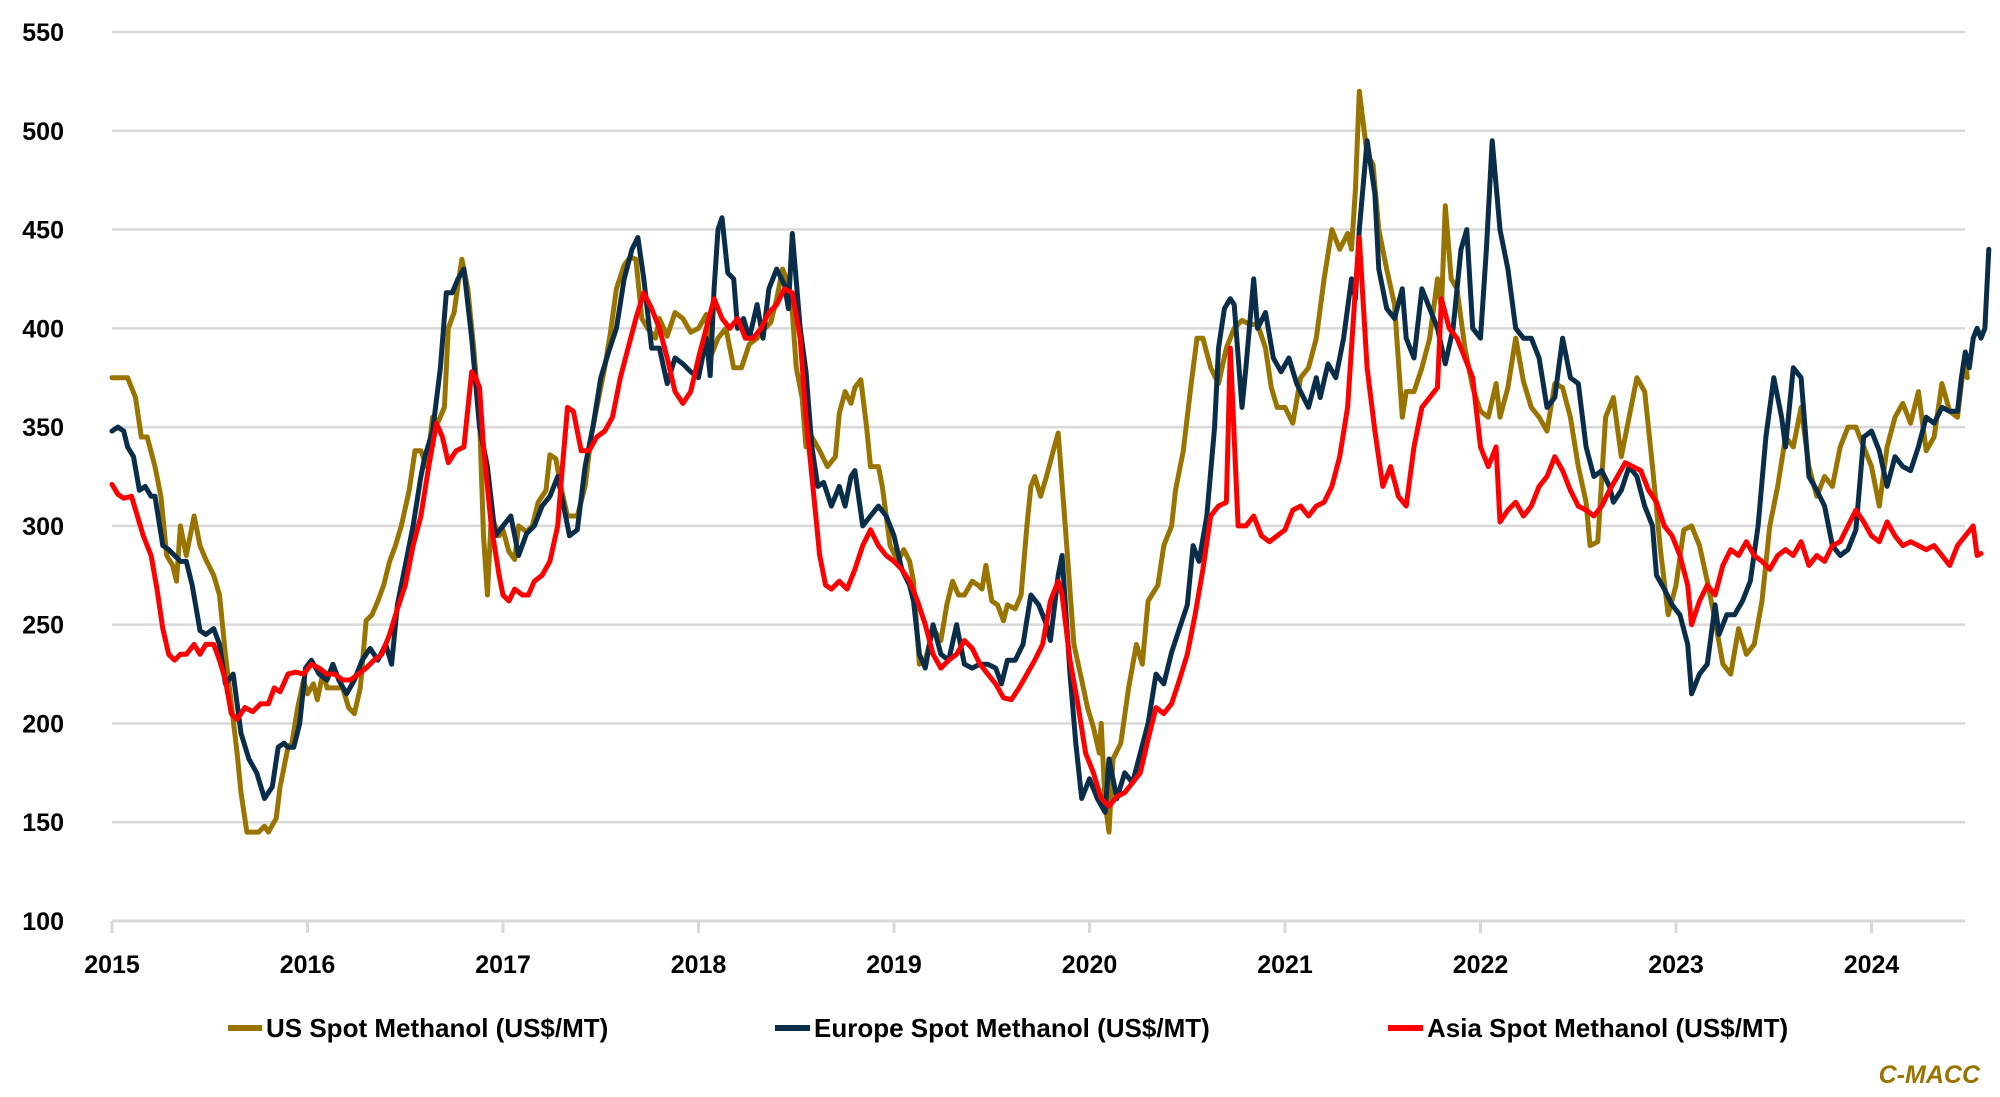 The image size is (2000, 1097). Describe the element at coordinates (43, 724) in the screenshot. I see `y-tick-label: 200` at that location.